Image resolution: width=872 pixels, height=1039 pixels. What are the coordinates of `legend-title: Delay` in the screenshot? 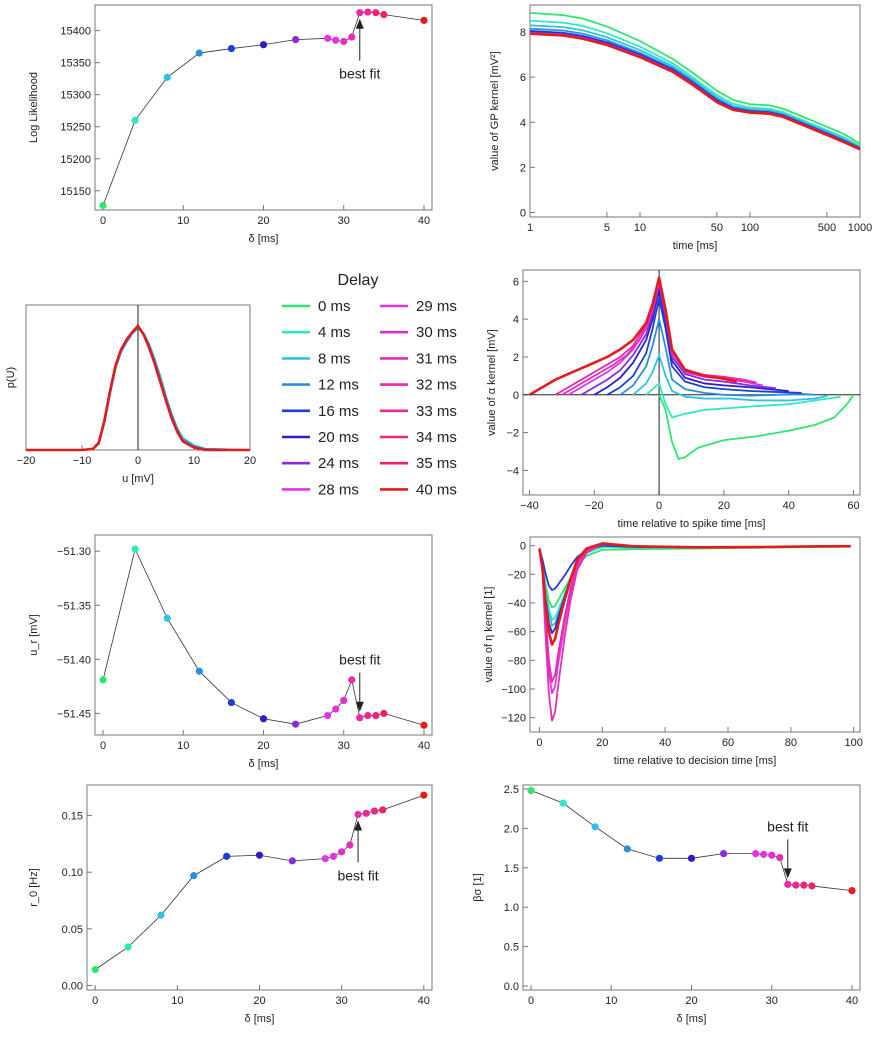 It's located at (358, 280).